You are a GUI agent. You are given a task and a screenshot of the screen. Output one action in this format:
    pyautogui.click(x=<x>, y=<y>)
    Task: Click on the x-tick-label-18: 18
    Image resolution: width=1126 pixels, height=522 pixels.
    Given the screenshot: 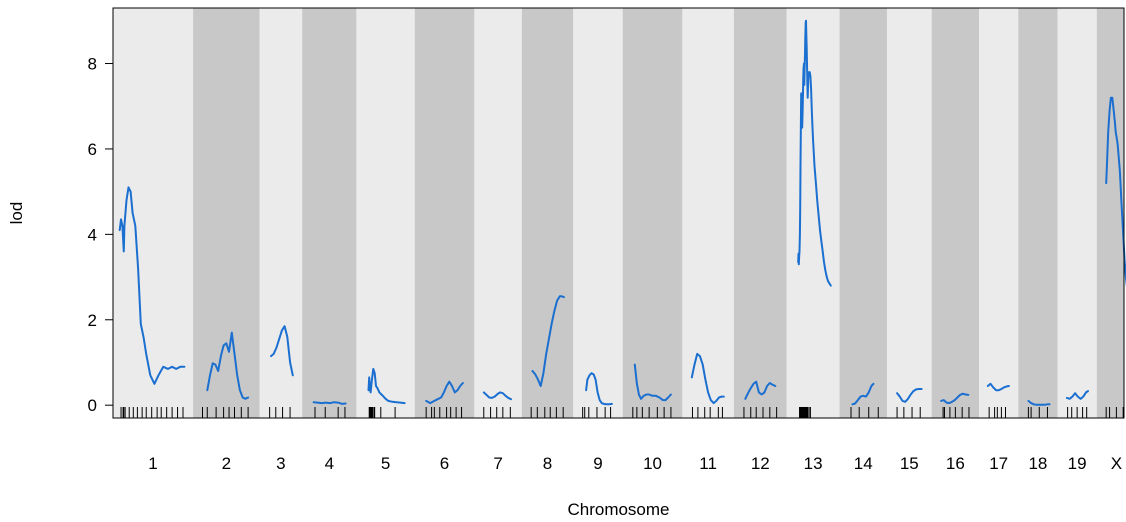 What is the action you would take?
    pyautogui.click(x=1037, y=463)
    